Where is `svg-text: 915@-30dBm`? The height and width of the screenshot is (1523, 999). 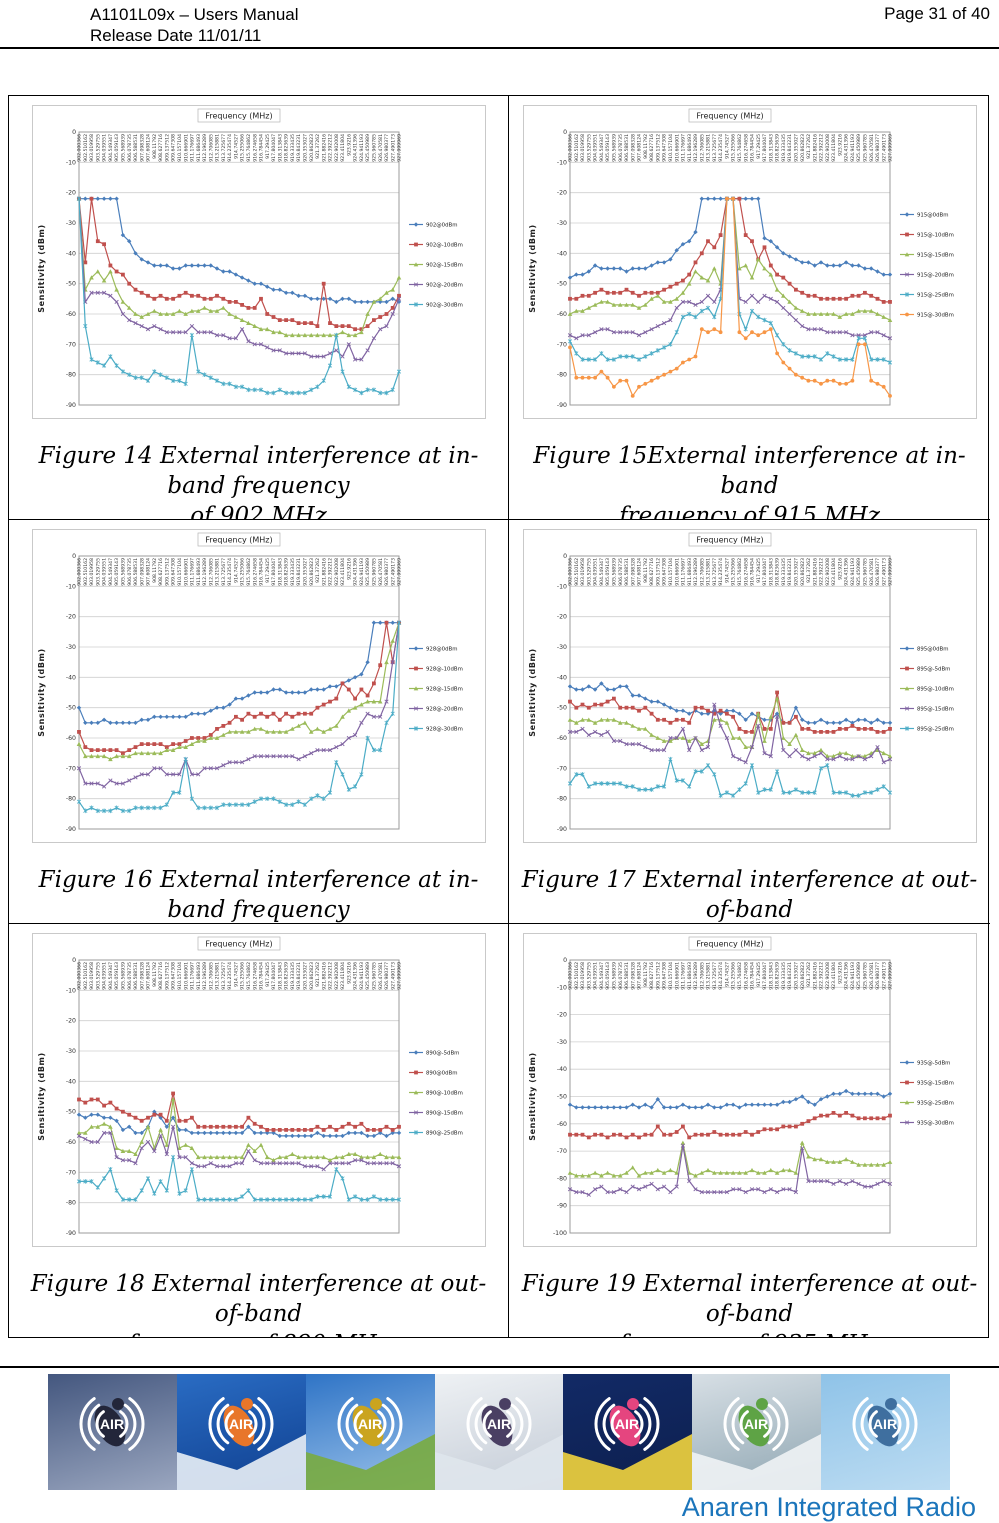
svg-text: 915@-30dBm is located at coordinates (935, 316).